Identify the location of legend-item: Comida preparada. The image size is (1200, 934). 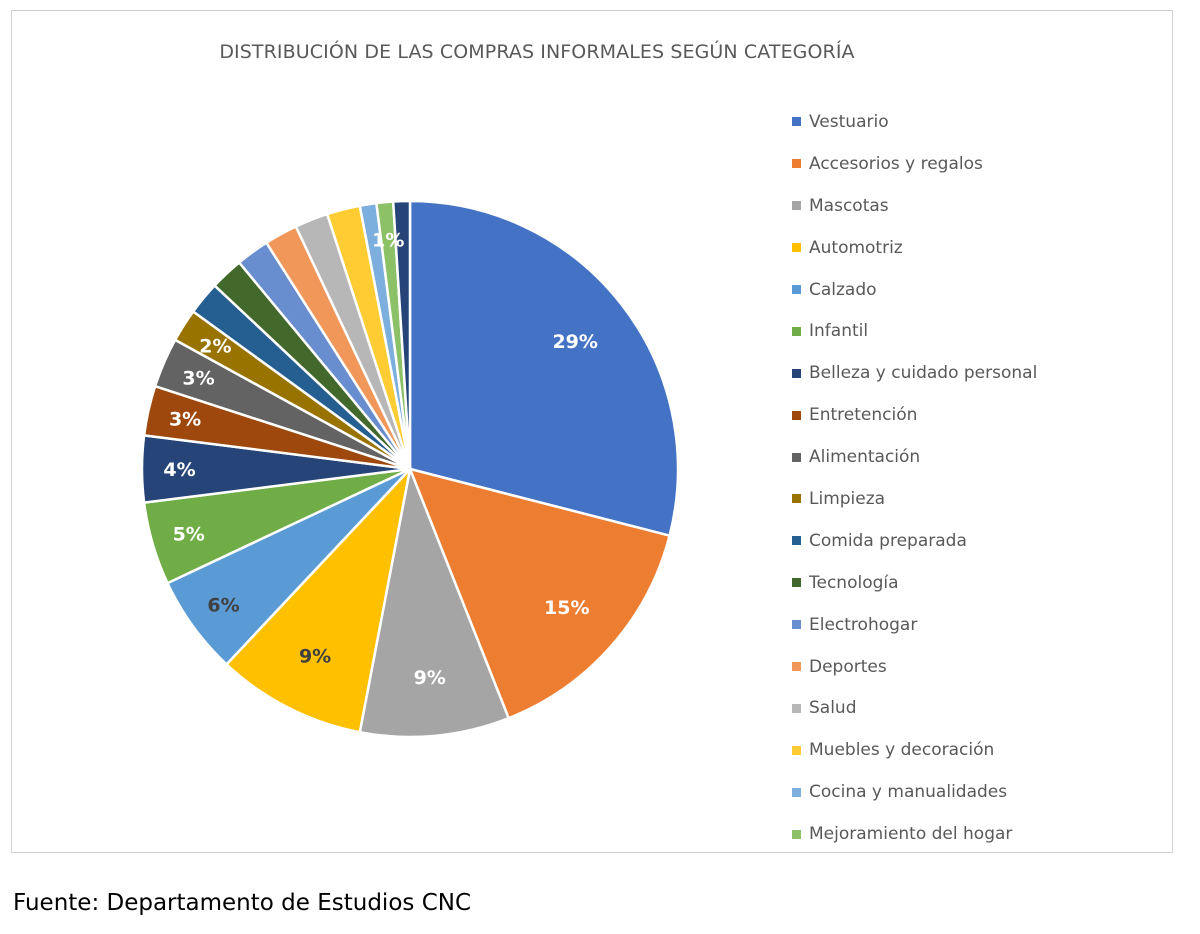
(914, 541).